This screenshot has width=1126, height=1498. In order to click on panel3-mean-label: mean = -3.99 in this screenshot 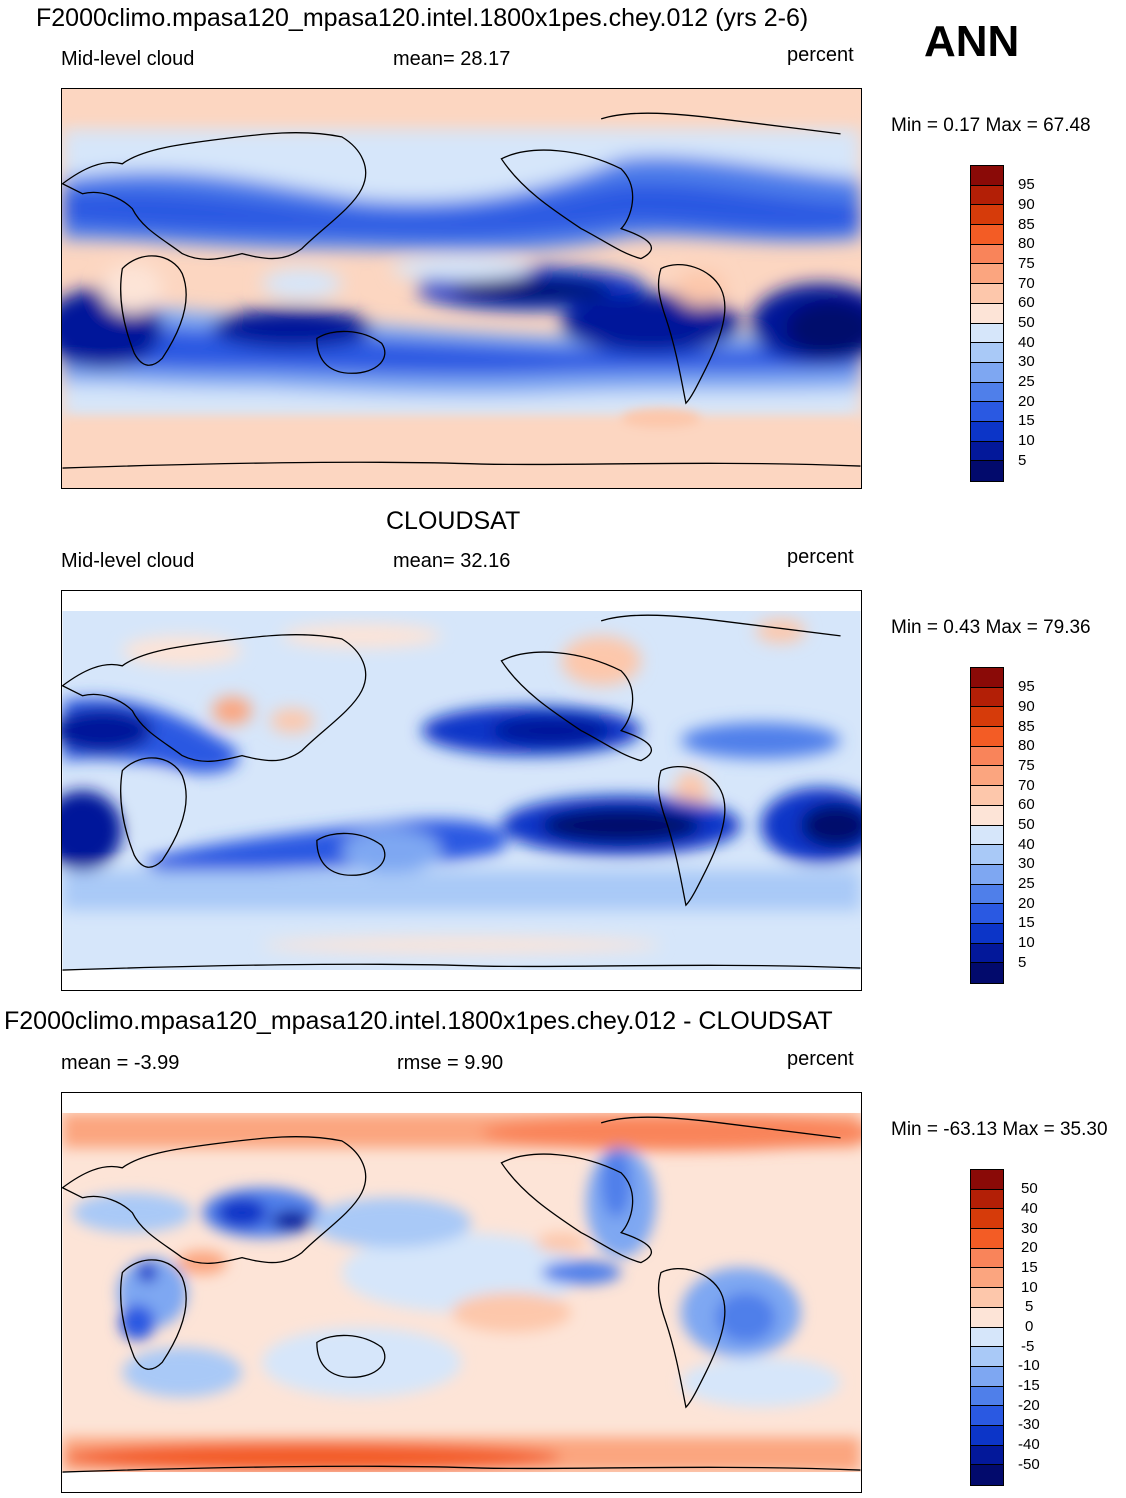, I will do `click(120, 1063)`.